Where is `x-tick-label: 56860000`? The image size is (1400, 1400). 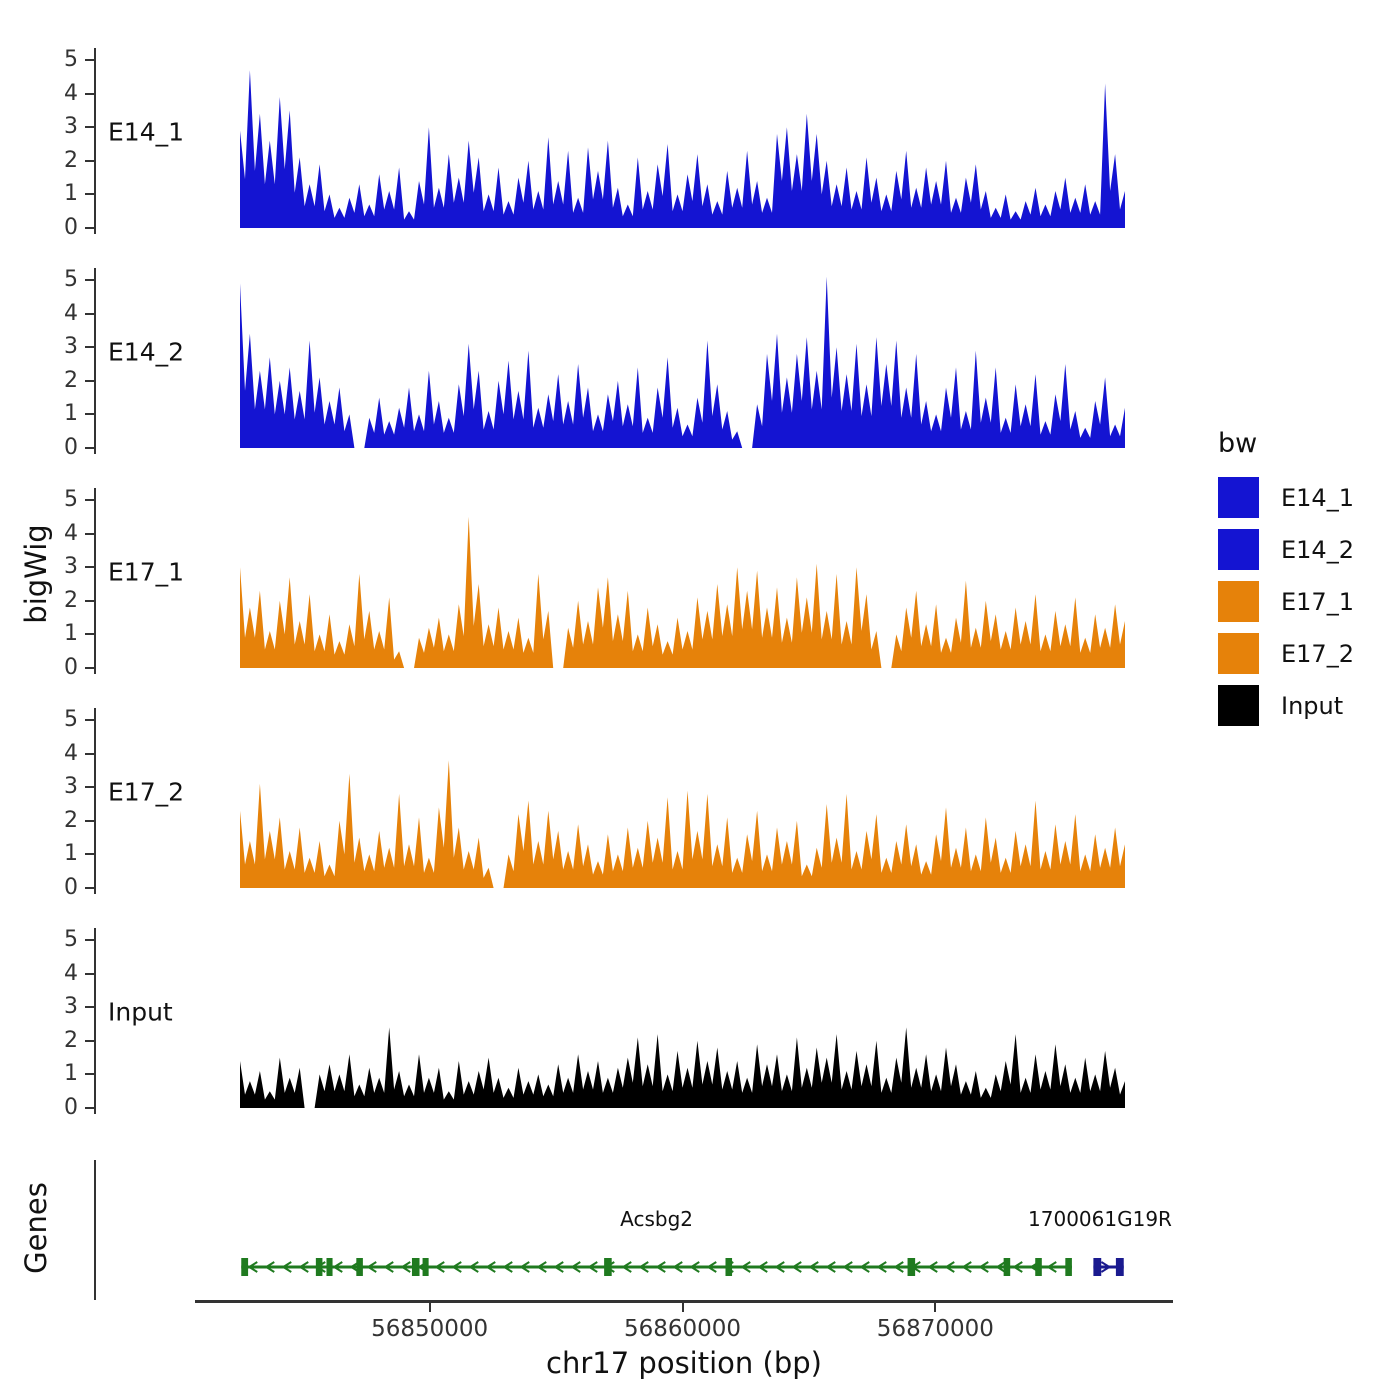
x-tick-label: 56860000 is located at coordinates (682, 1329).